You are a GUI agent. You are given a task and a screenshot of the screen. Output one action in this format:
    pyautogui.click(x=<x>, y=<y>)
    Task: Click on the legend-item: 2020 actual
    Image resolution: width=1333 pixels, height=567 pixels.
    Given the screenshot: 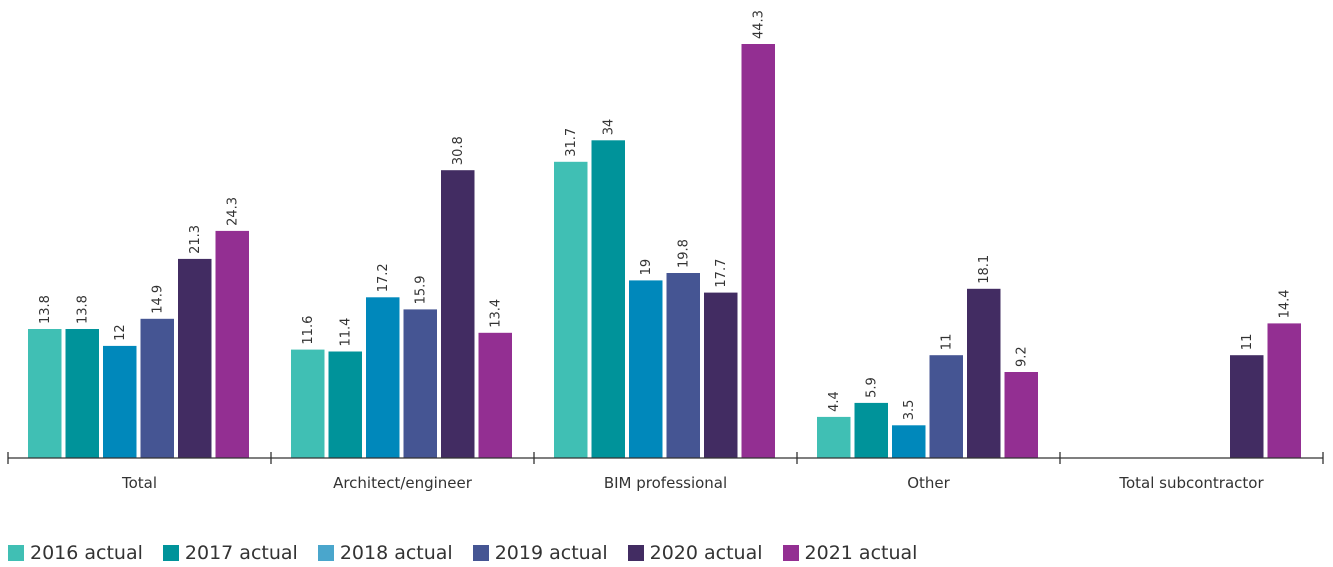 What is the action you would take?
    pyautogui.click(x=695, y=553)
    